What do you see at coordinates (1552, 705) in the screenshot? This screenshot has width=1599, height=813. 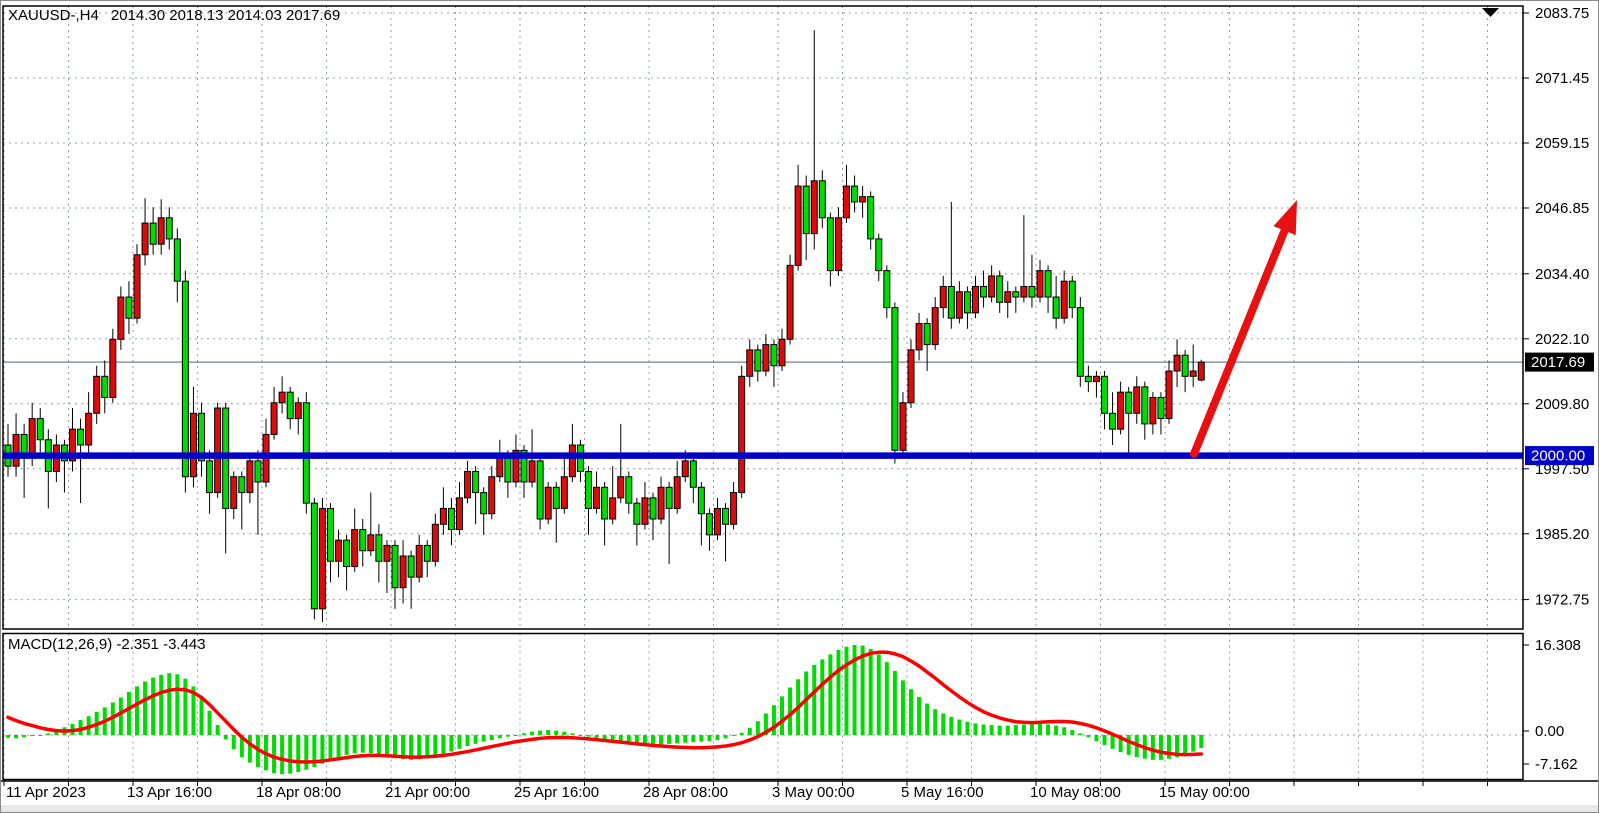 I see `macd-axis: 16.308 0.00 -7.162` at bounding box center [1552, 705].